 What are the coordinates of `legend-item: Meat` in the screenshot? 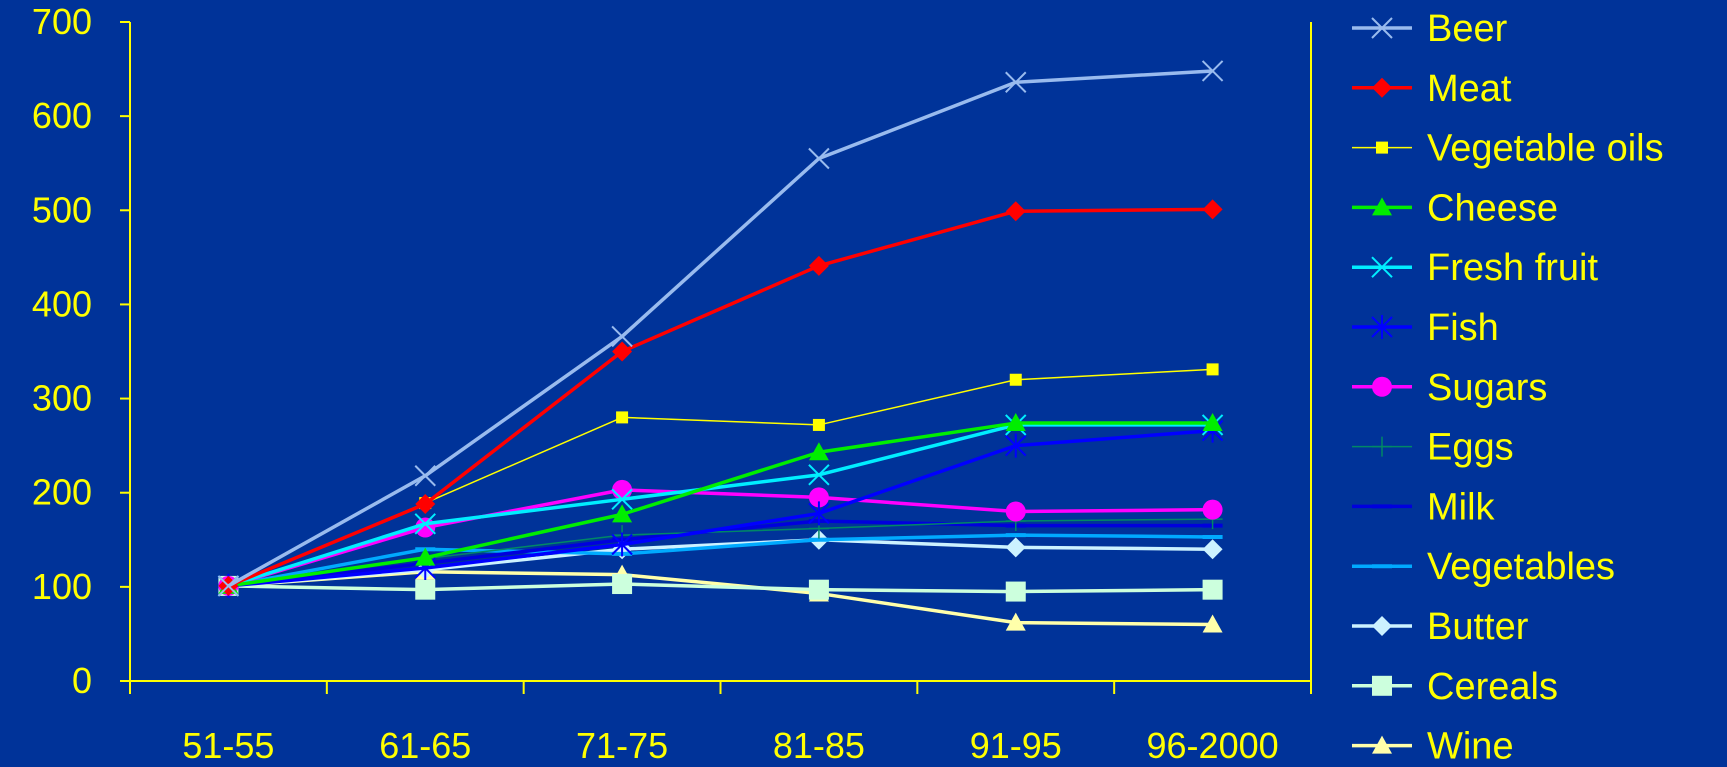 It's located at (1432, 89).